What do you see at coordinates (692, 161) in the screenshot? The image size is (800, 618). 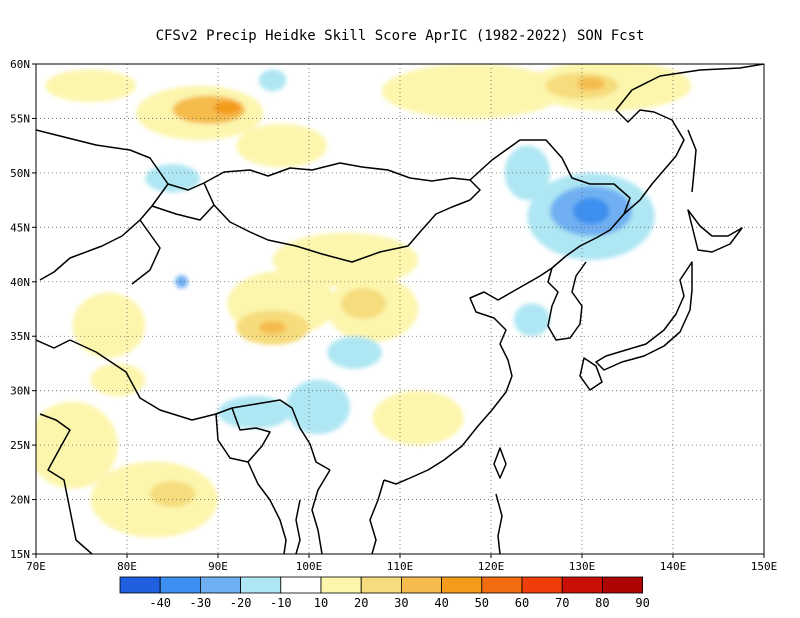 I see `coast-sakhalin` at bounding box center [692, 161].